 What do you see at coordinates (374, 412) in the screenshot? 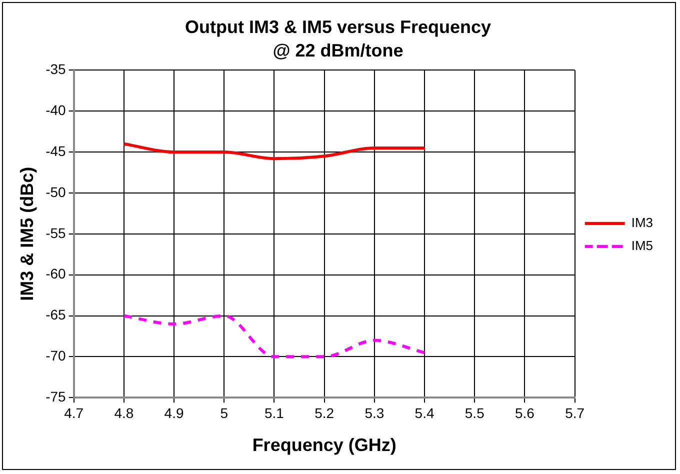
I see `x-tick-label: 5.3` at bounding box center [374, 412].